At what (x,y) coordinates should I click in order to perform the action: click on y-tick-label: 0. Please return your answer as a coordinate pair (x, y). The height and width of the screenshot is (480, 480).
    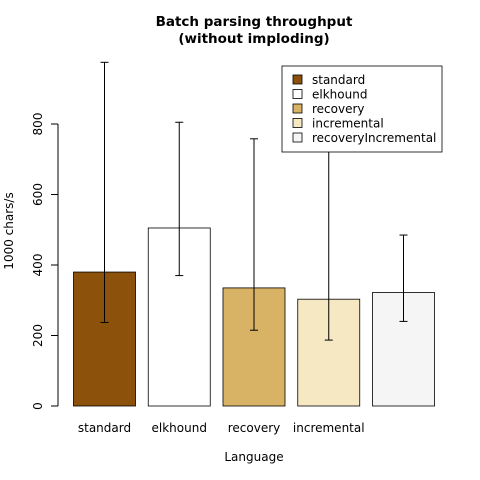
    Looking at the image, I should click on (38, 406).